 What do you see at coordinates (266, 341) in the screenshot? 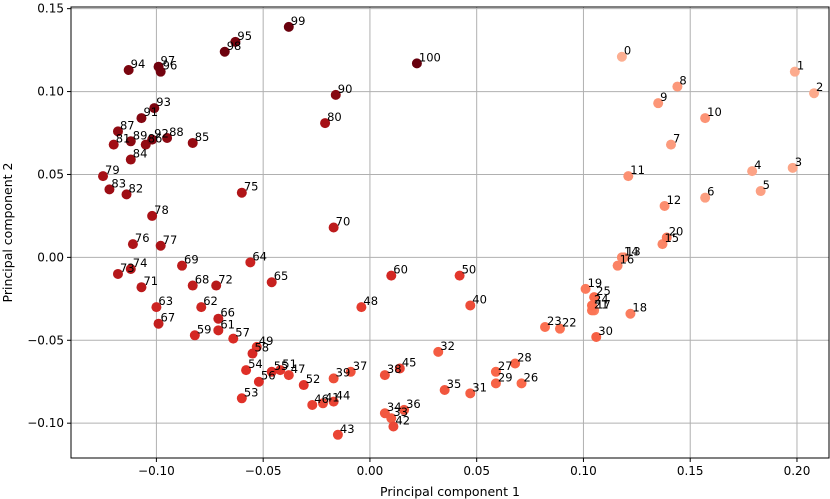
I see `point-label: 49` at bounding box center [266, 341].